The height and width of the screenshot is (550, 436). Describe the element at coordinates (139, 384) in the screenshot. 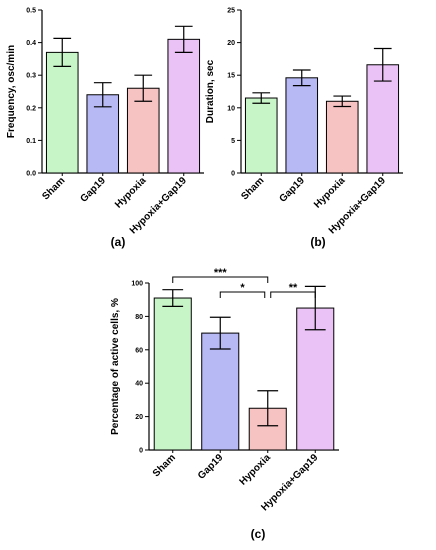

I see `y-tick-label: 40` at that location.